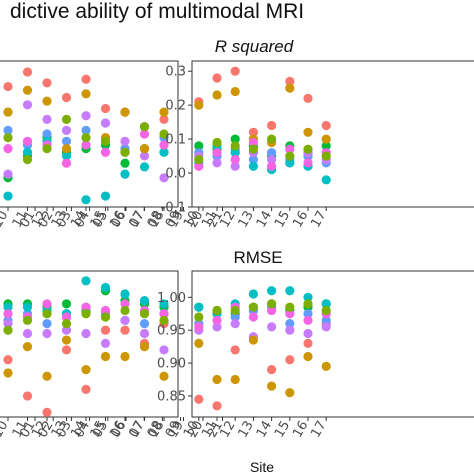 The height and width of the screenshot is (474, 474). I want to click on x-tick-label: 05, so click(100, 220).